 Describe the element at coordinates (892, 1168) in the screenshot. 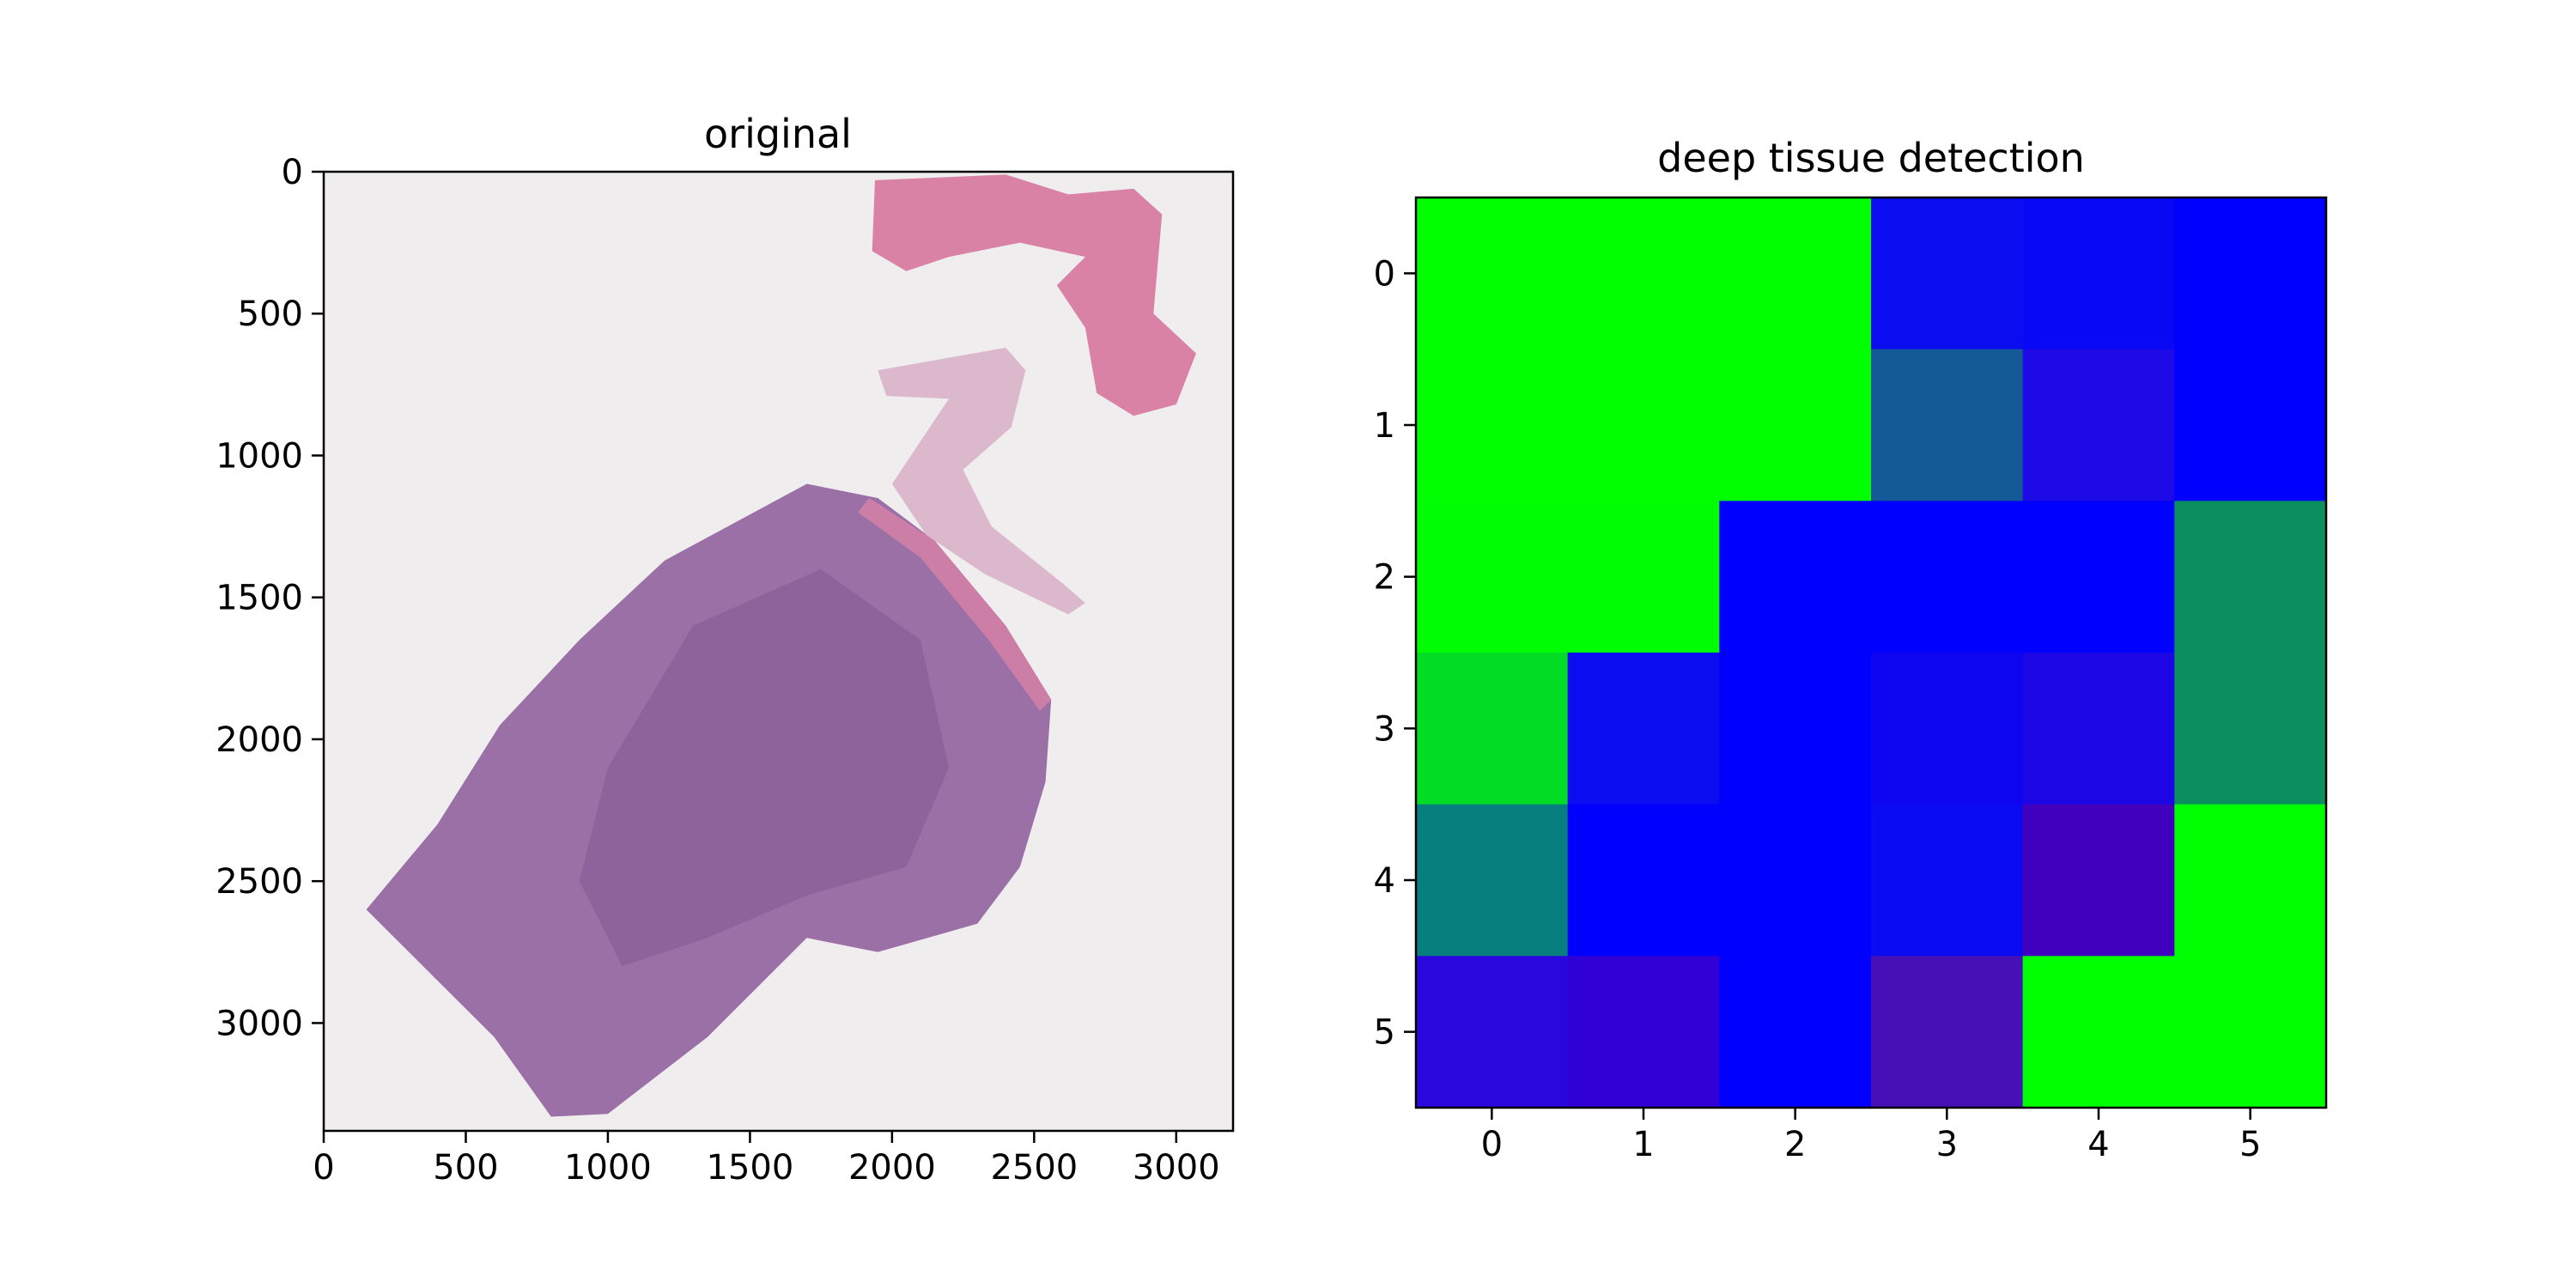

I see `x-tick-label: 2000` at that location.